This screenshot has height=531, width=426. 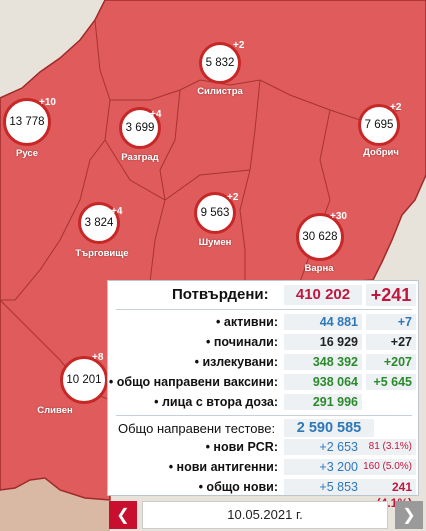 What do you see at coordinates (102, 253) in the screenshot?
I see `region-name-targovishte: Търговище` at bounding box center [102, 253].